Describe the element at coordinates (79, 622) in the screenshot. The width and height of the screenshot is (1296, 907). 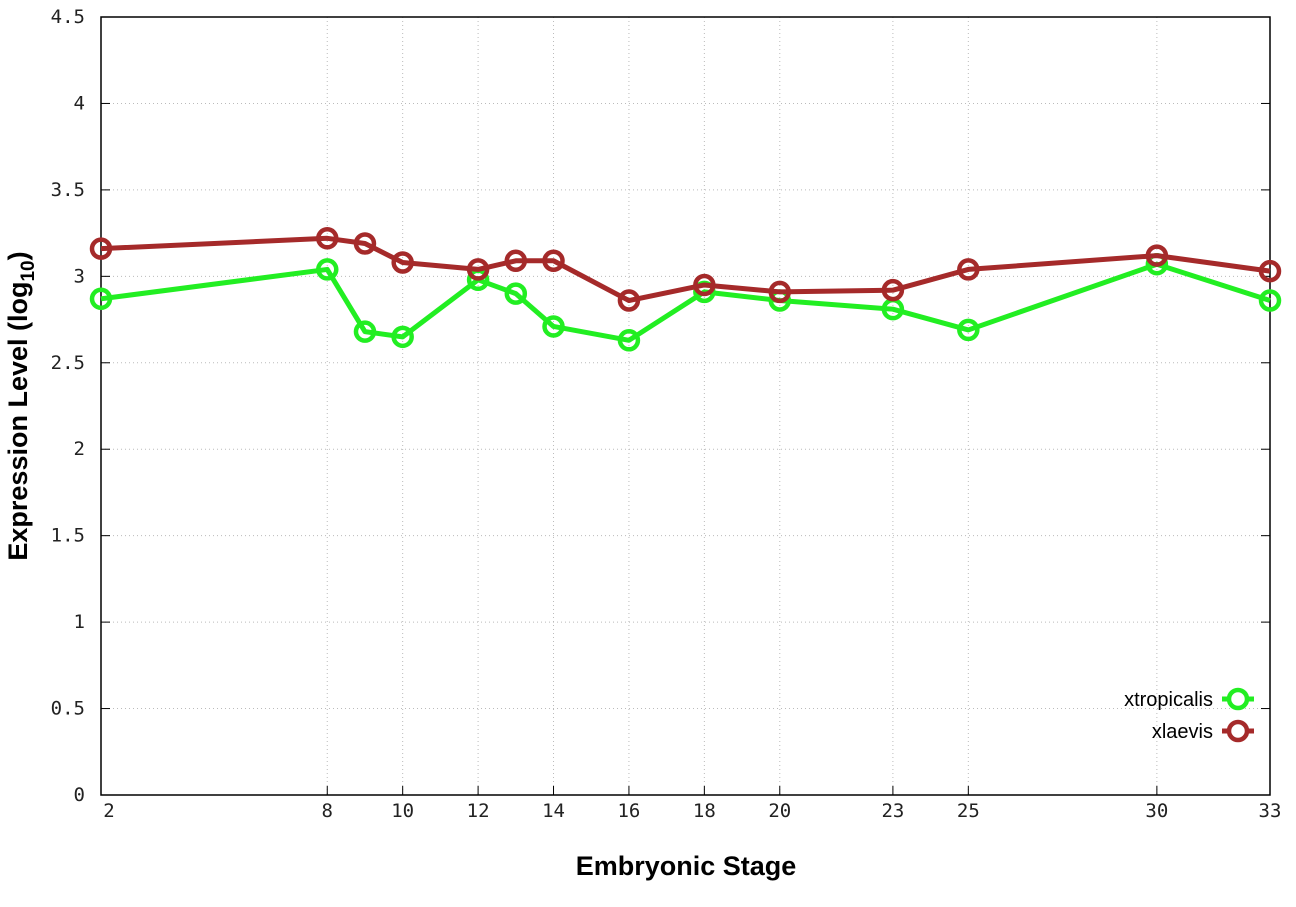
I see `y-tick-label: 1` at that location.